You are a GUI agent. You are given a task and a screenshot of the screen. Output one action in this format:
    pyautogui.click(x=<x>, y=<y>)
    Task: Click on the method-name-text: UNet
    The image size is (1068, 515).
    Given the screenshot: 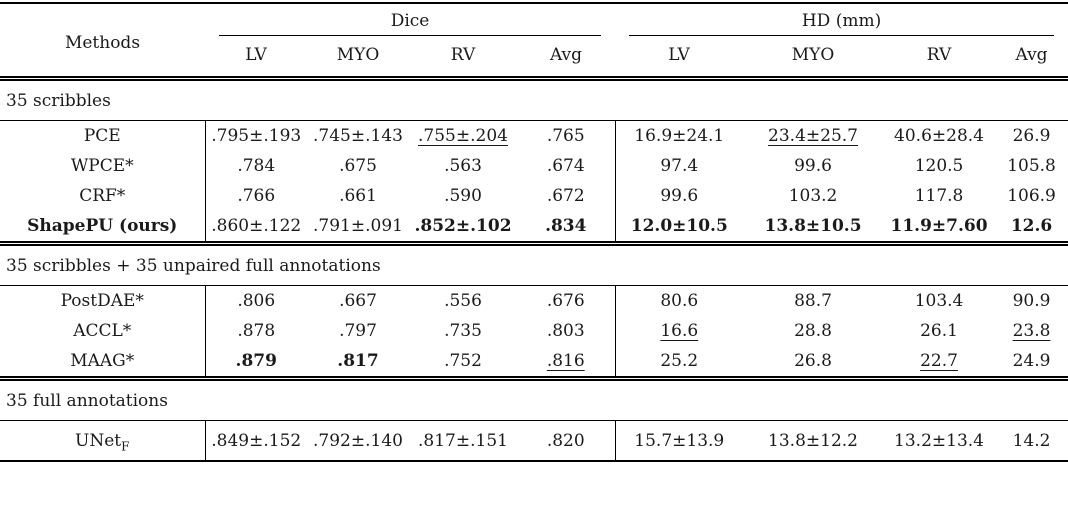 What is the action you would take?
    pyautogui.click(x=98, y=441)
    